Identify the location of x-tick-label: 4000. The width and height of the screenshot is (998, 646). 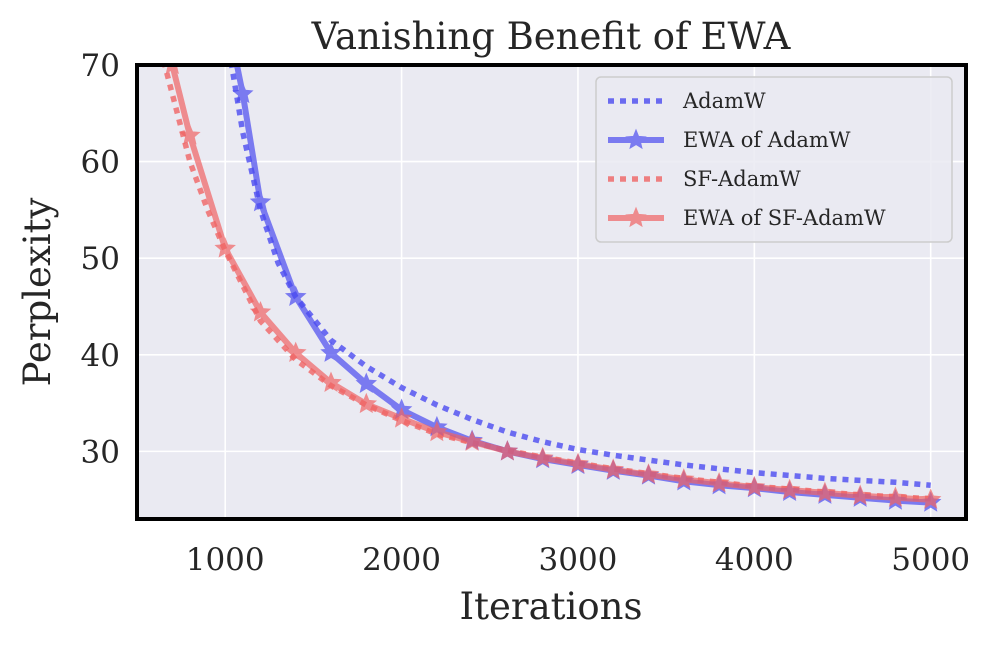
(754, 560).